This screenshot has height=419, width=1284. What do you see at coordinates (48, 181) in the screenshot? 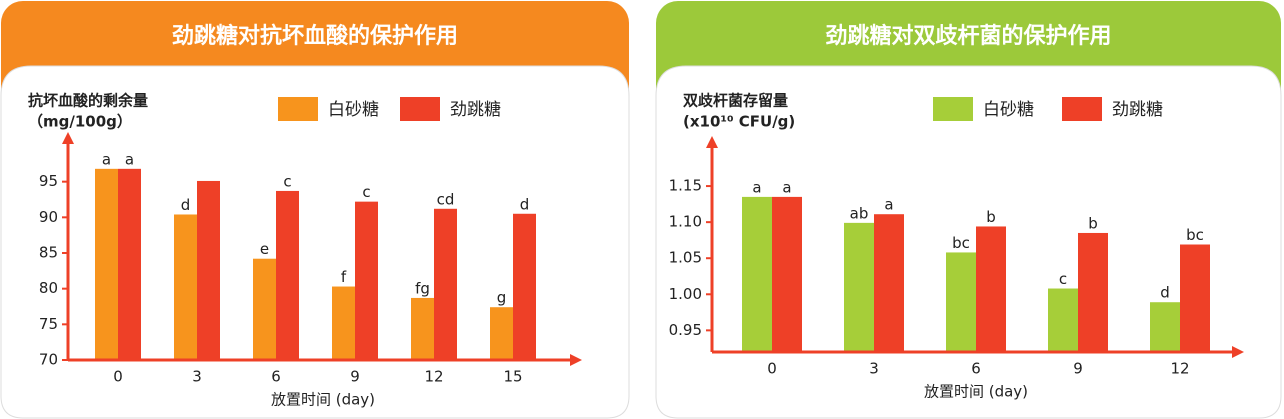
I see `y-tick-label: 95` at bounding box center [48, 181].